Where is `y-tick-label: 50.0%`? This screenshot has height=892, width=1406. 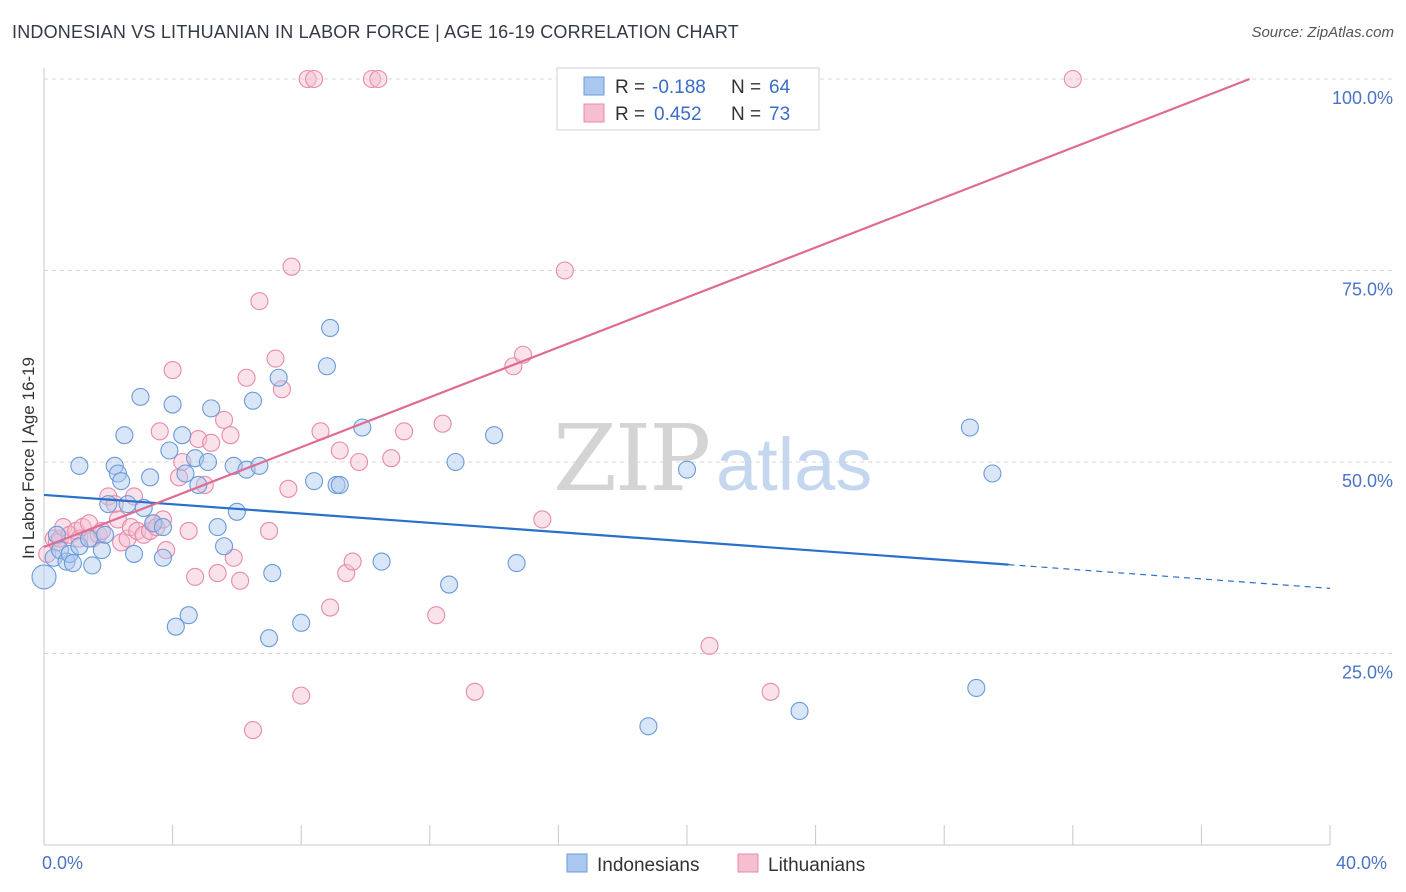 y-tick-label: 50.0% is located at coordinates (1367, 481).